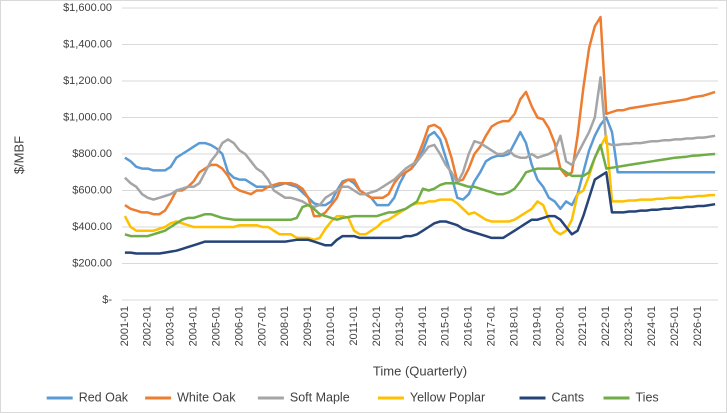  Describe the element at coordinates (420, 370) in the screenshot. I see `x-axis-label: Time (Quarterly)` at that location.